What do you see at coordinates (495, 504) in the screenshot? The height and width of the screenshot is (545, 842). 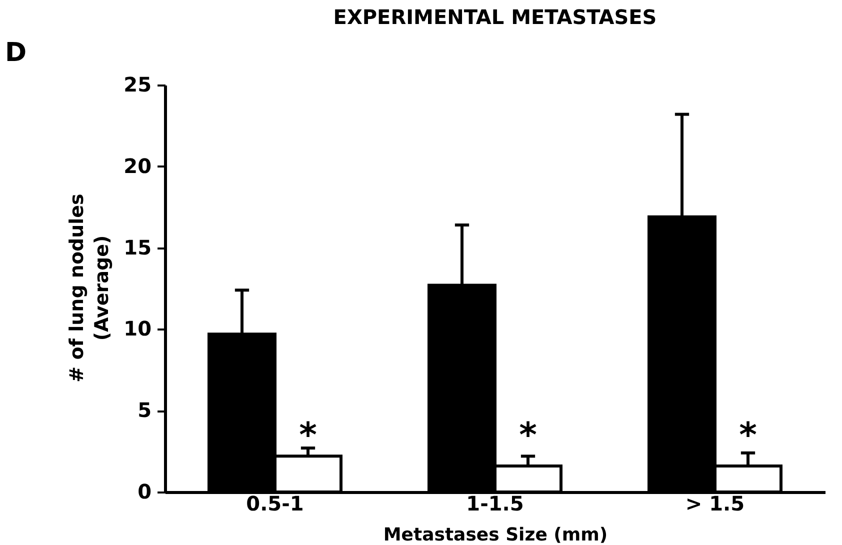 I see `x-tick-label: 1-1.5` at bounding box center [495, 504].